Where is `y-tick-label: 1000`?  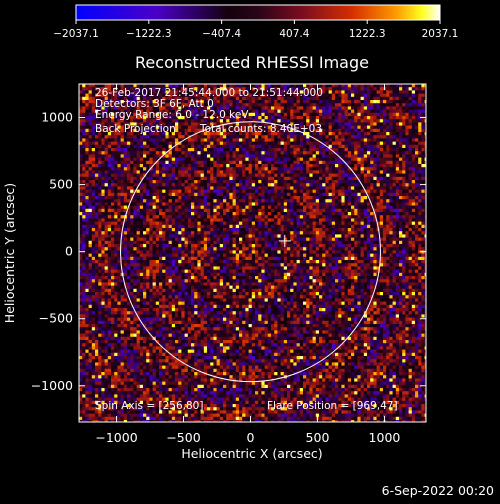 y-tick-label: 1000 is located at coordinates (57, 117).